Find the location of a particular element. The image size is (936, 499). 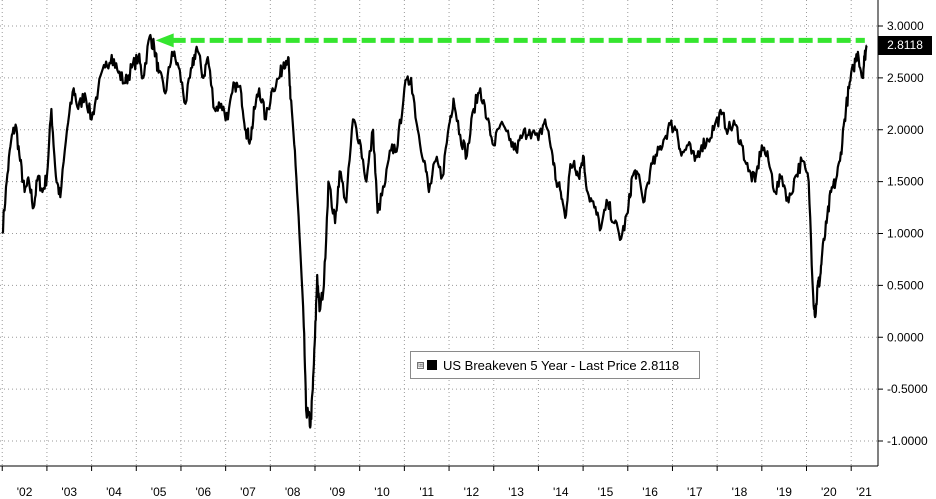

x-tick-label: '19 is located at coordinates (784, 492).